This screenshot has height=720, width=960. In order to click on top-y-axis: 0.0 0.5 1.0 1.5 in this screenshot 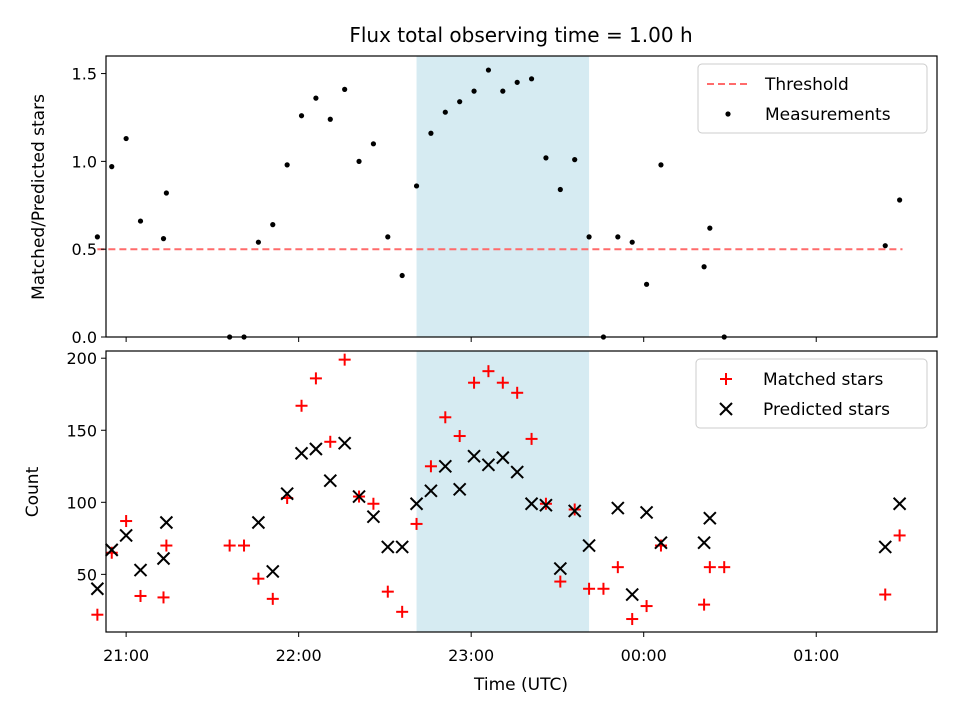, I will do `click(89, 206)`.